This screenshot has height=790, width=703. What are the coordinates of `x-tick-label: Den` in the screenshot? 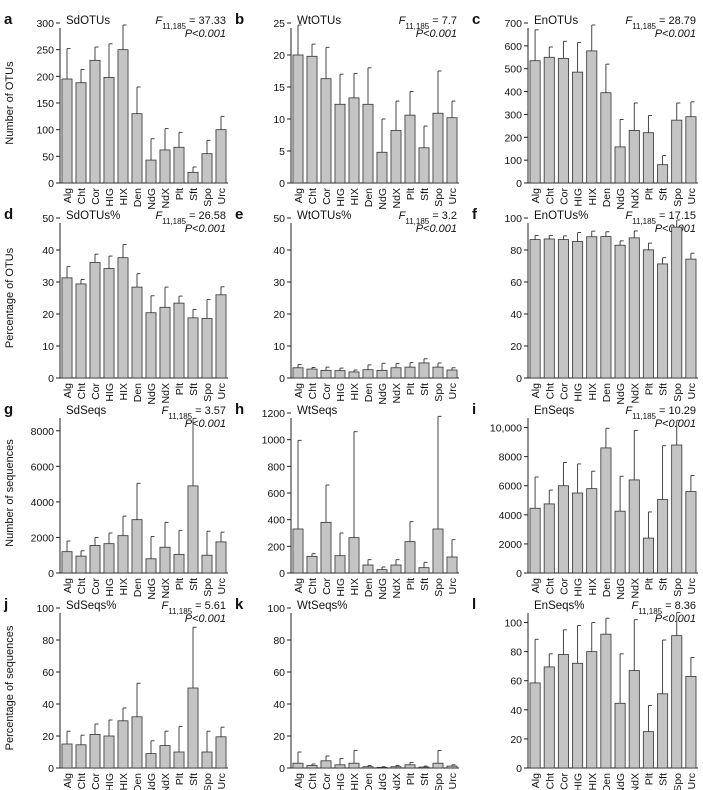 It's located at (138, 587).